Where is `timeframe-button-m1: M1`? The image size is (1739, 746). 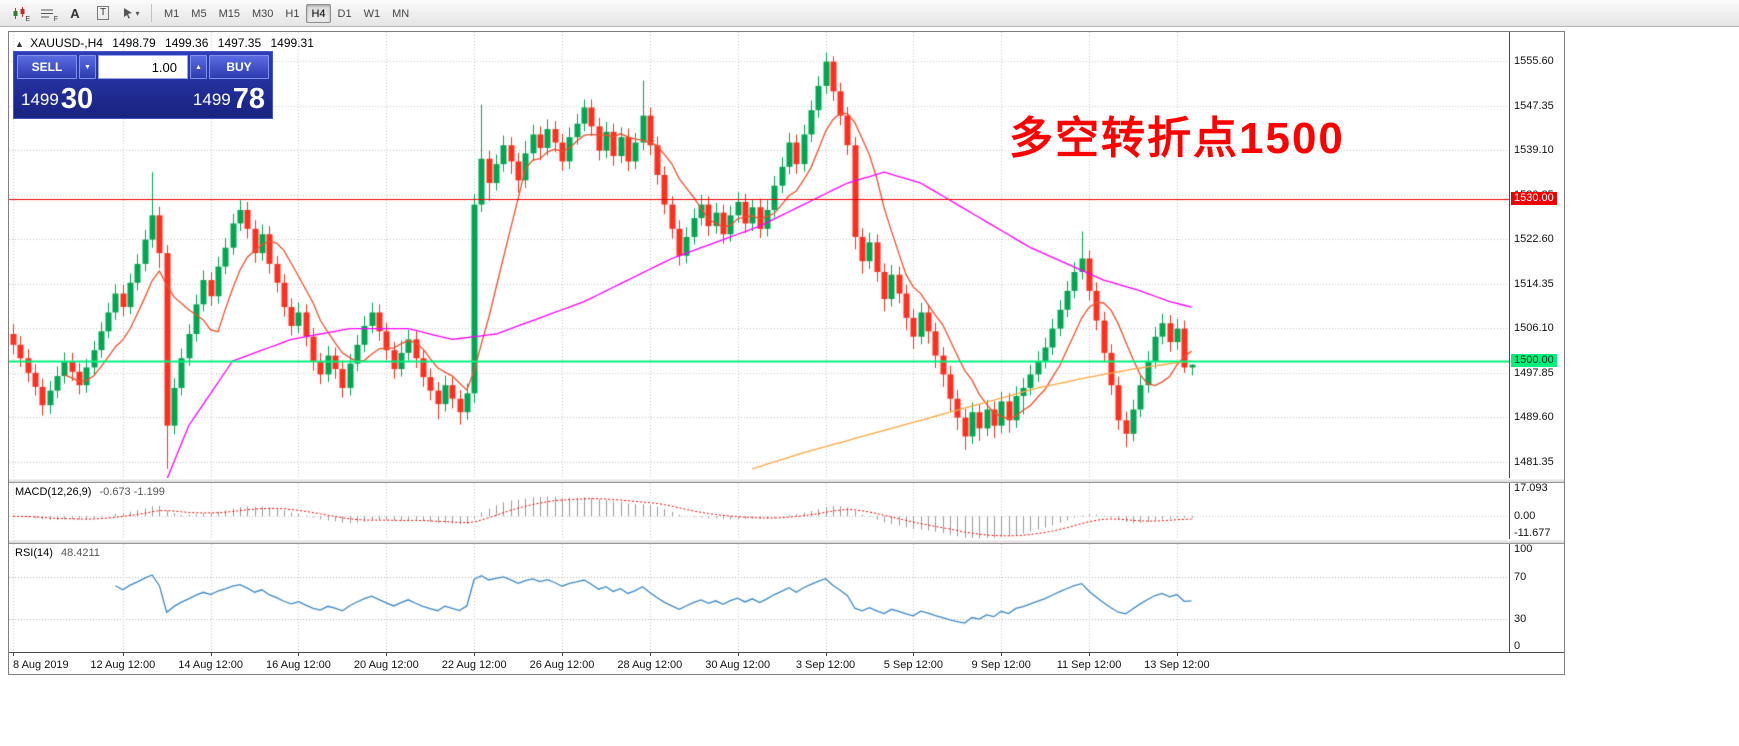
timeframe-button-m1: M1 is located at coordinates (172, 13).